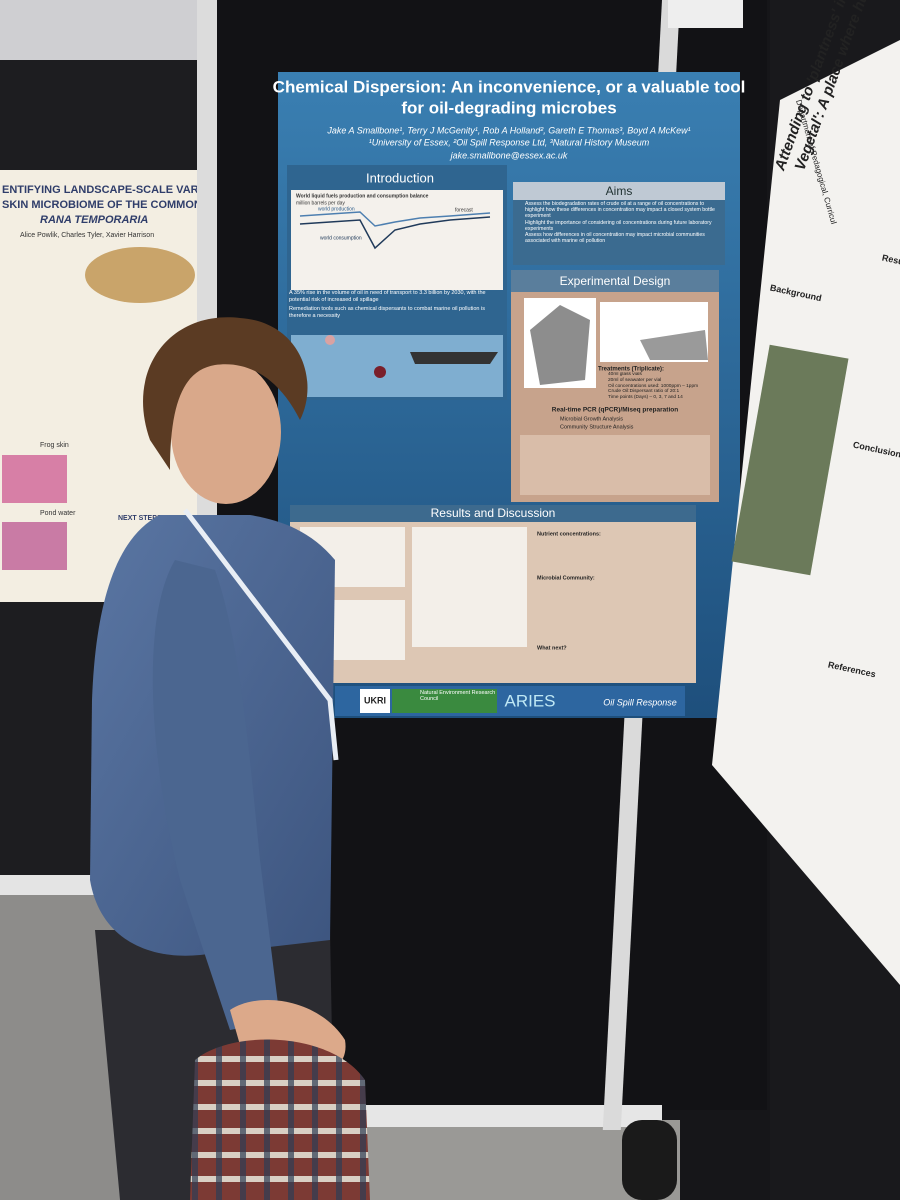  Describe the element at coordinates (631, 370) in the screenshot. I see `design-subheading: Treatments (Triplicate):` at that location.